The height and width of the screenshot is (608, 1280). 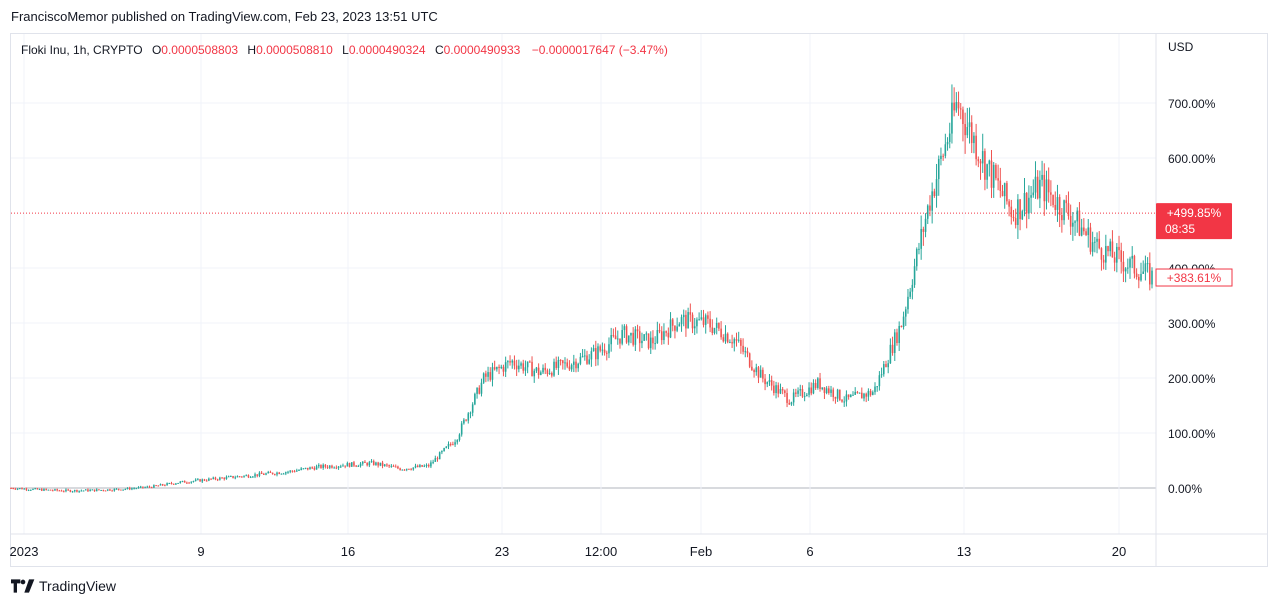 What do you see at coordinates (482, 50) in the screenshot?
I see `close-value: 0.0000490933` at bounding box center [482, 50].